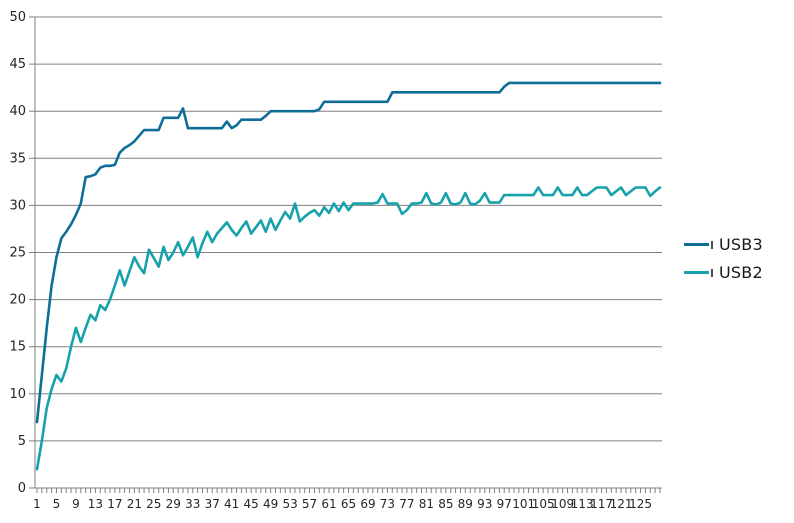 The image size is (794, 523). Describe the element at coordinates (270, 504) in the screenshot. I see `x-axis-tick-label: 49` at that location.